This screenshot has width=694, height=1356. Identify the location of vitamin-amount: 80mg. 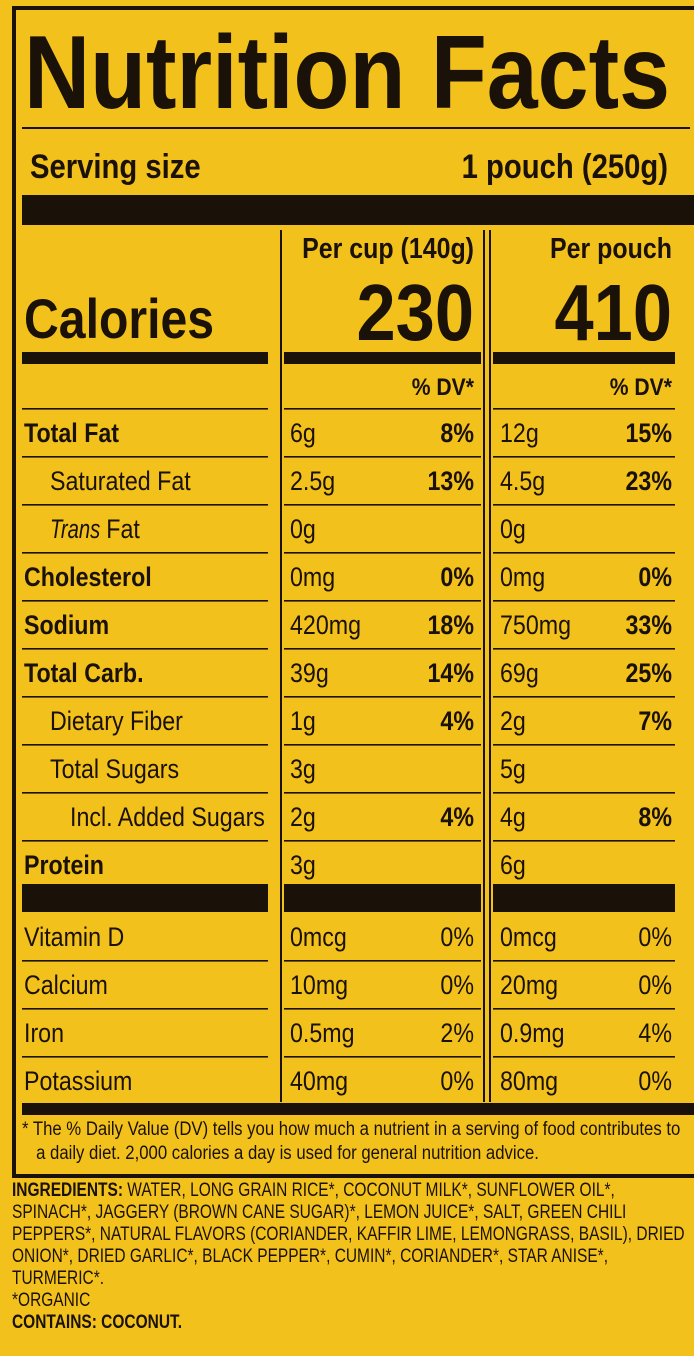
(529, 1081).